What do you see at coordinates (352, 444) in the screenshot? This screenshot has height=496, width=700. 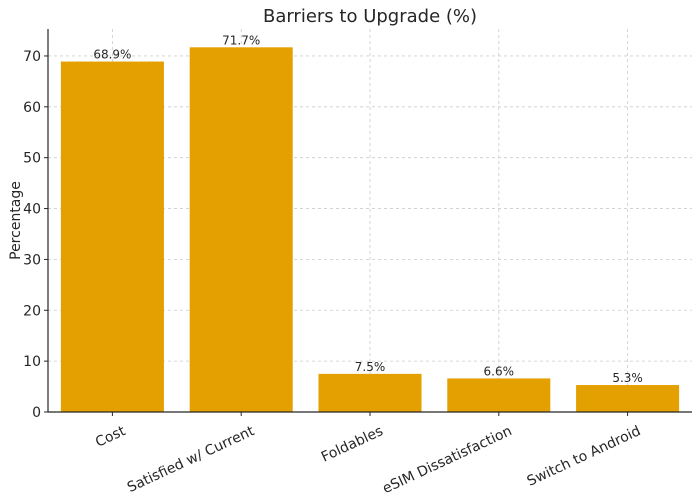 I see `x-tick-label: Foldables` at bounding box center [352, 444].